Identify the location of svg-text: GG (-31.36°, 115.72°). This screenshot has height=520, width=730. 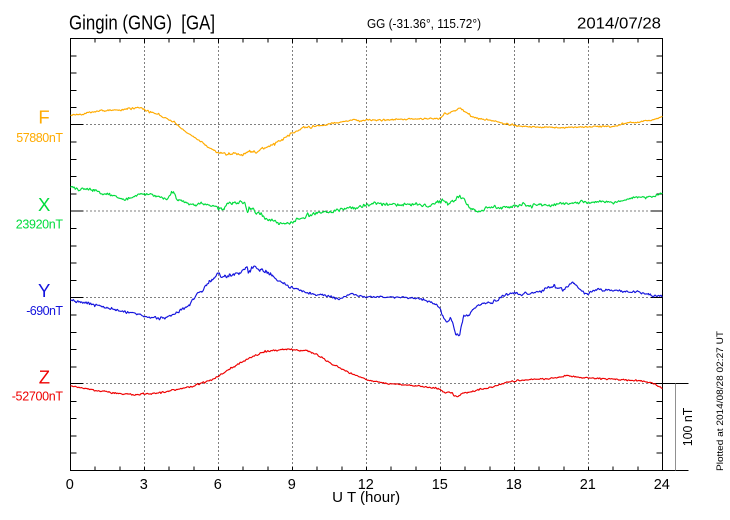
(424, 24).